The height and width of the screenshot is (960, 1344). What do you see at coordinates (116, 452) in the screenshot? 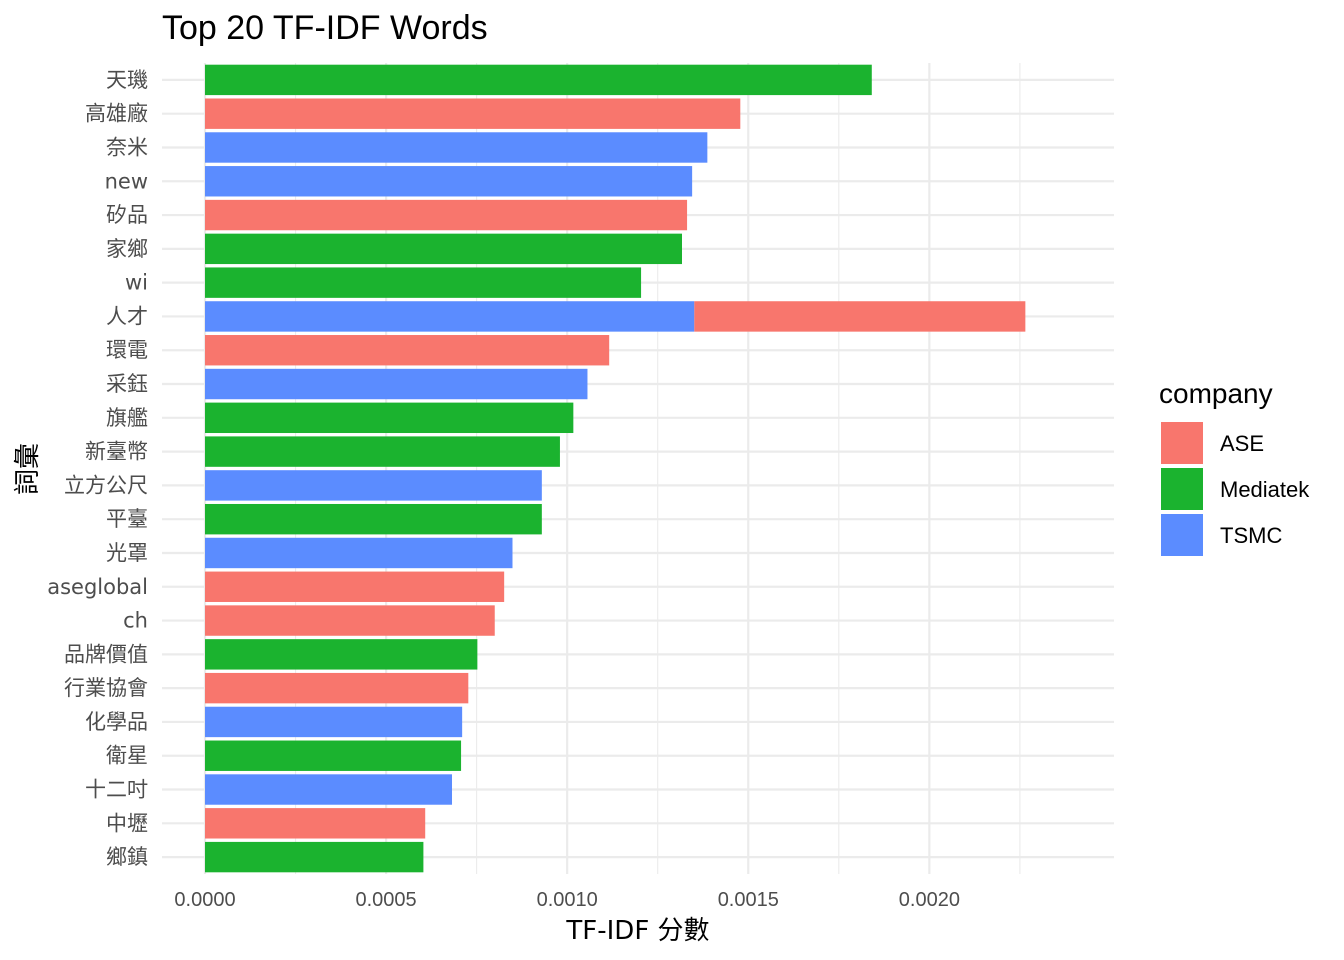
I see `y-tick-label: 新臺幣` at bounding box center [116, 452].